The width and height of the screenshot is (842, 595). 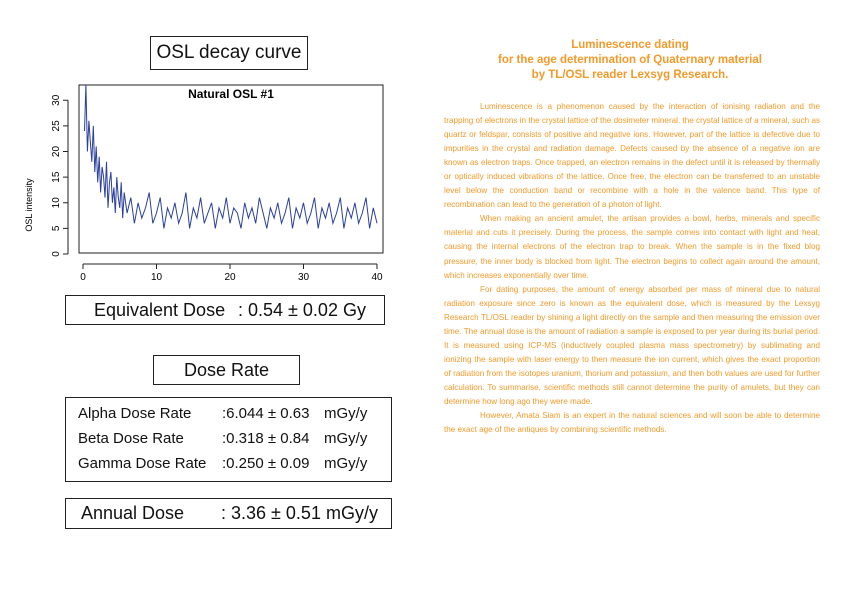 What do you see at coordinates (56, 100) in the screenshot?
I see `y-tick-label: 30` at bounding box center [56, 100].